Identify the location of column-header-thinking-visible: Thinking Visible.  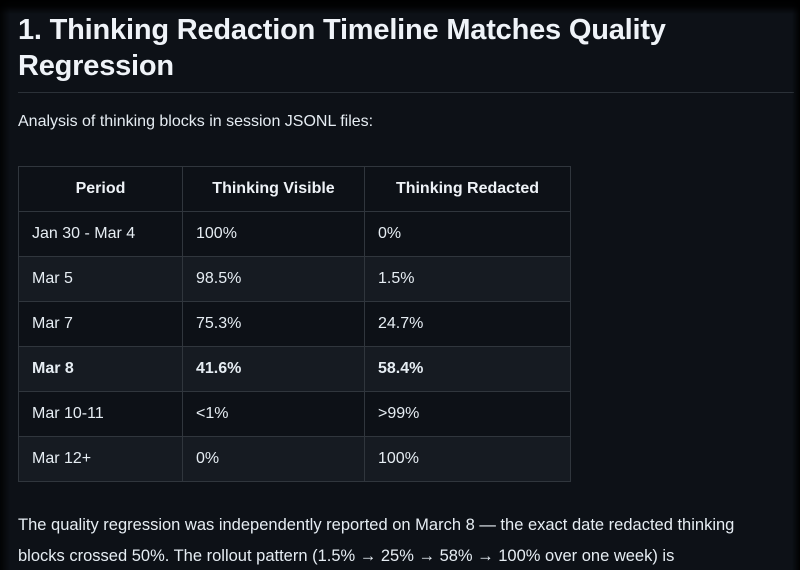
(273, 189).